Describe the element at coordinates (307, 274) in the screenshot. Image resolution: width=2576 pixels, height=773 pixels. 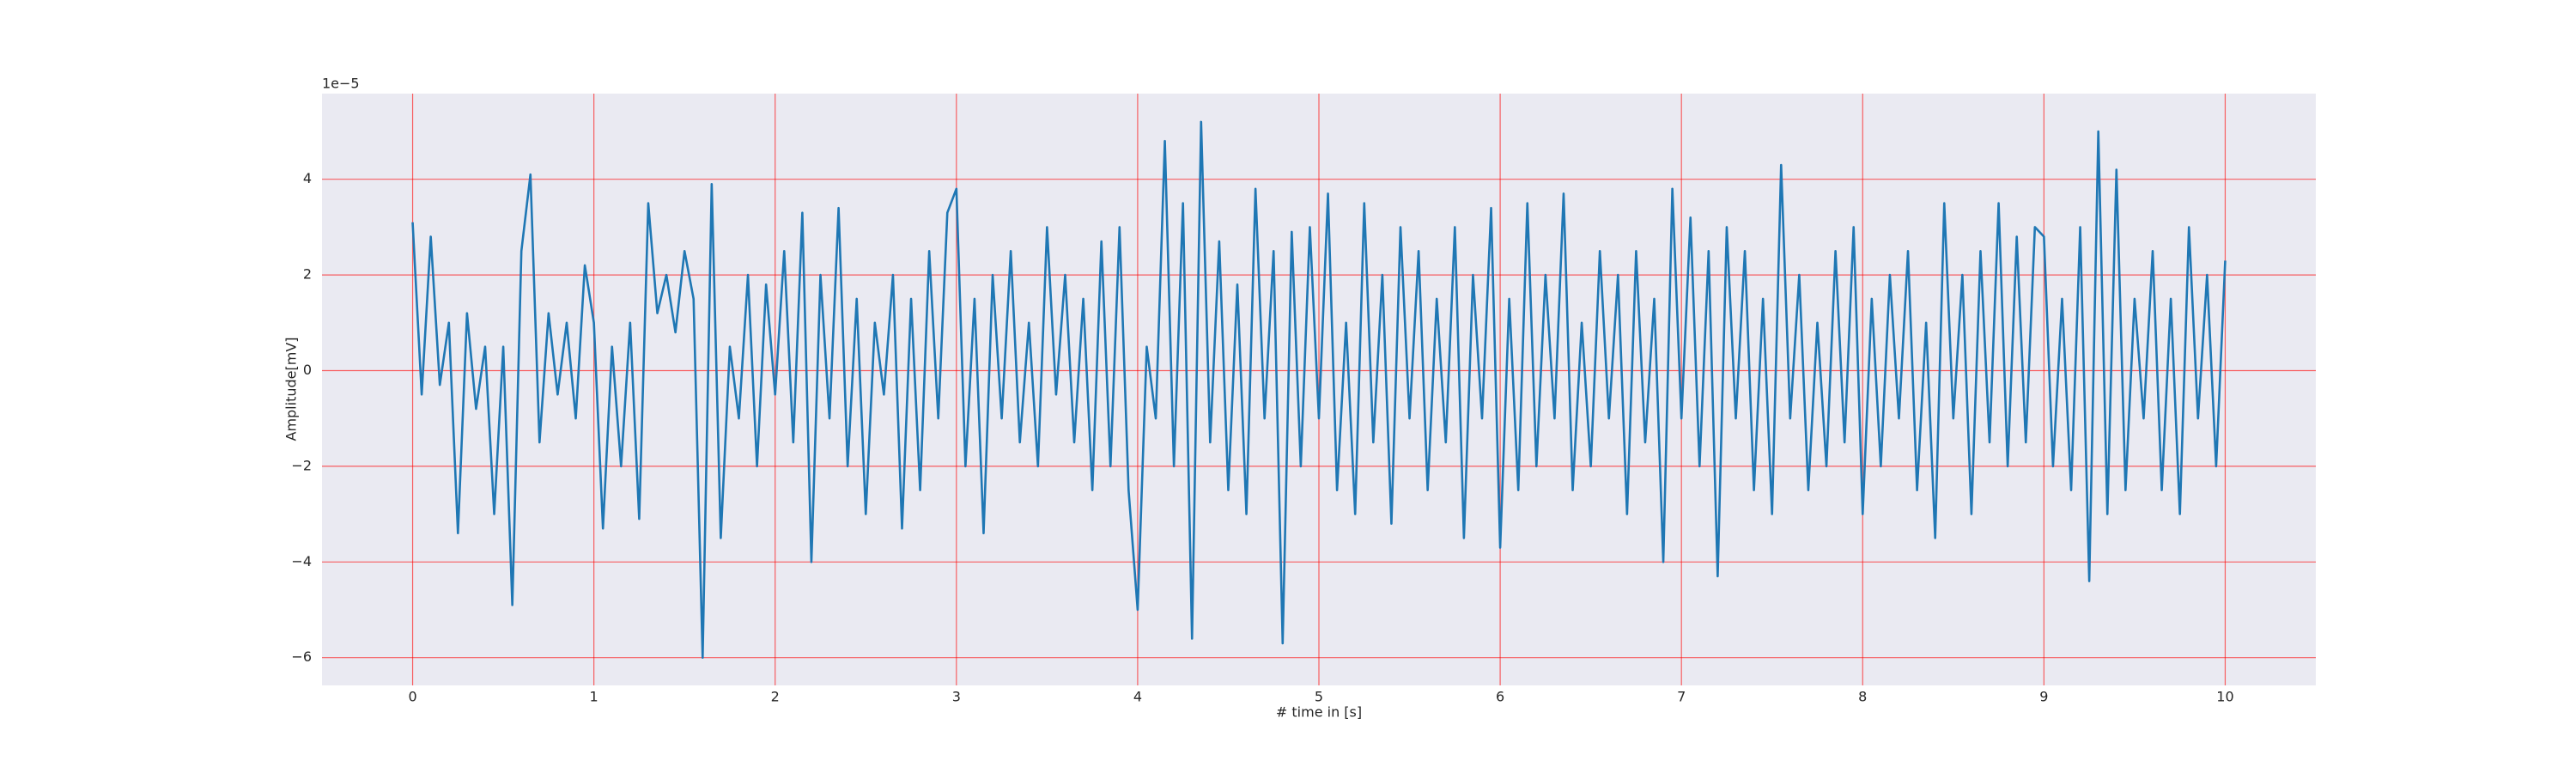
I see `y-tick-label: 2` at that location.